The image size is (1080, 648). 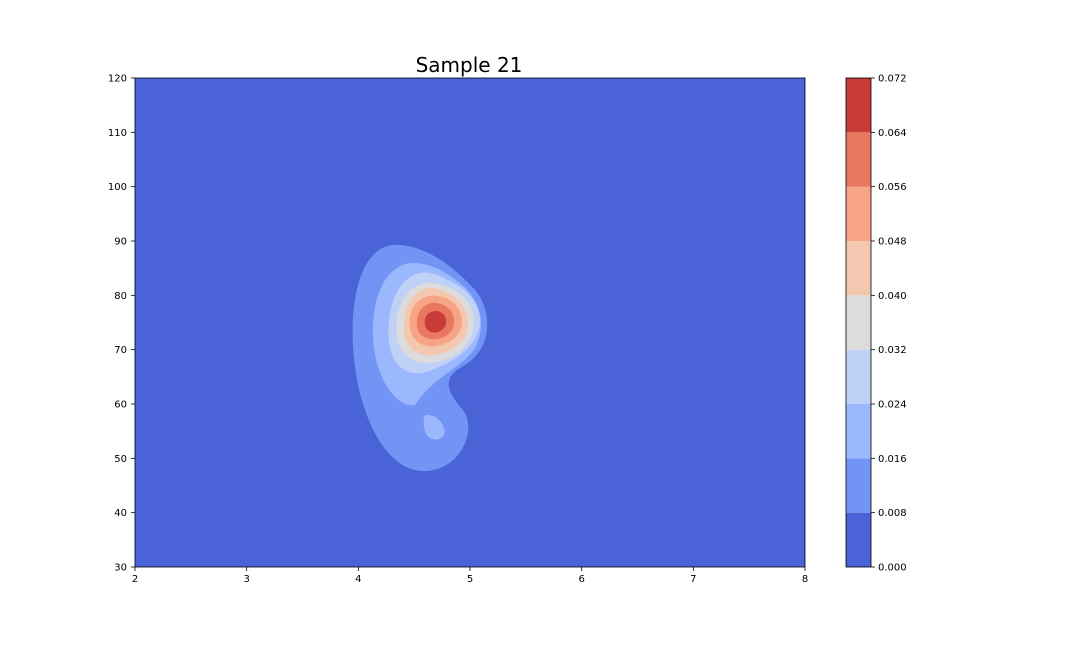 What do you see at coordinates (121, 324) in the screenshot?
I see `y-axis: 30 40 50 60 70 80 90 100 110 120` at bounding box center [121, 324].